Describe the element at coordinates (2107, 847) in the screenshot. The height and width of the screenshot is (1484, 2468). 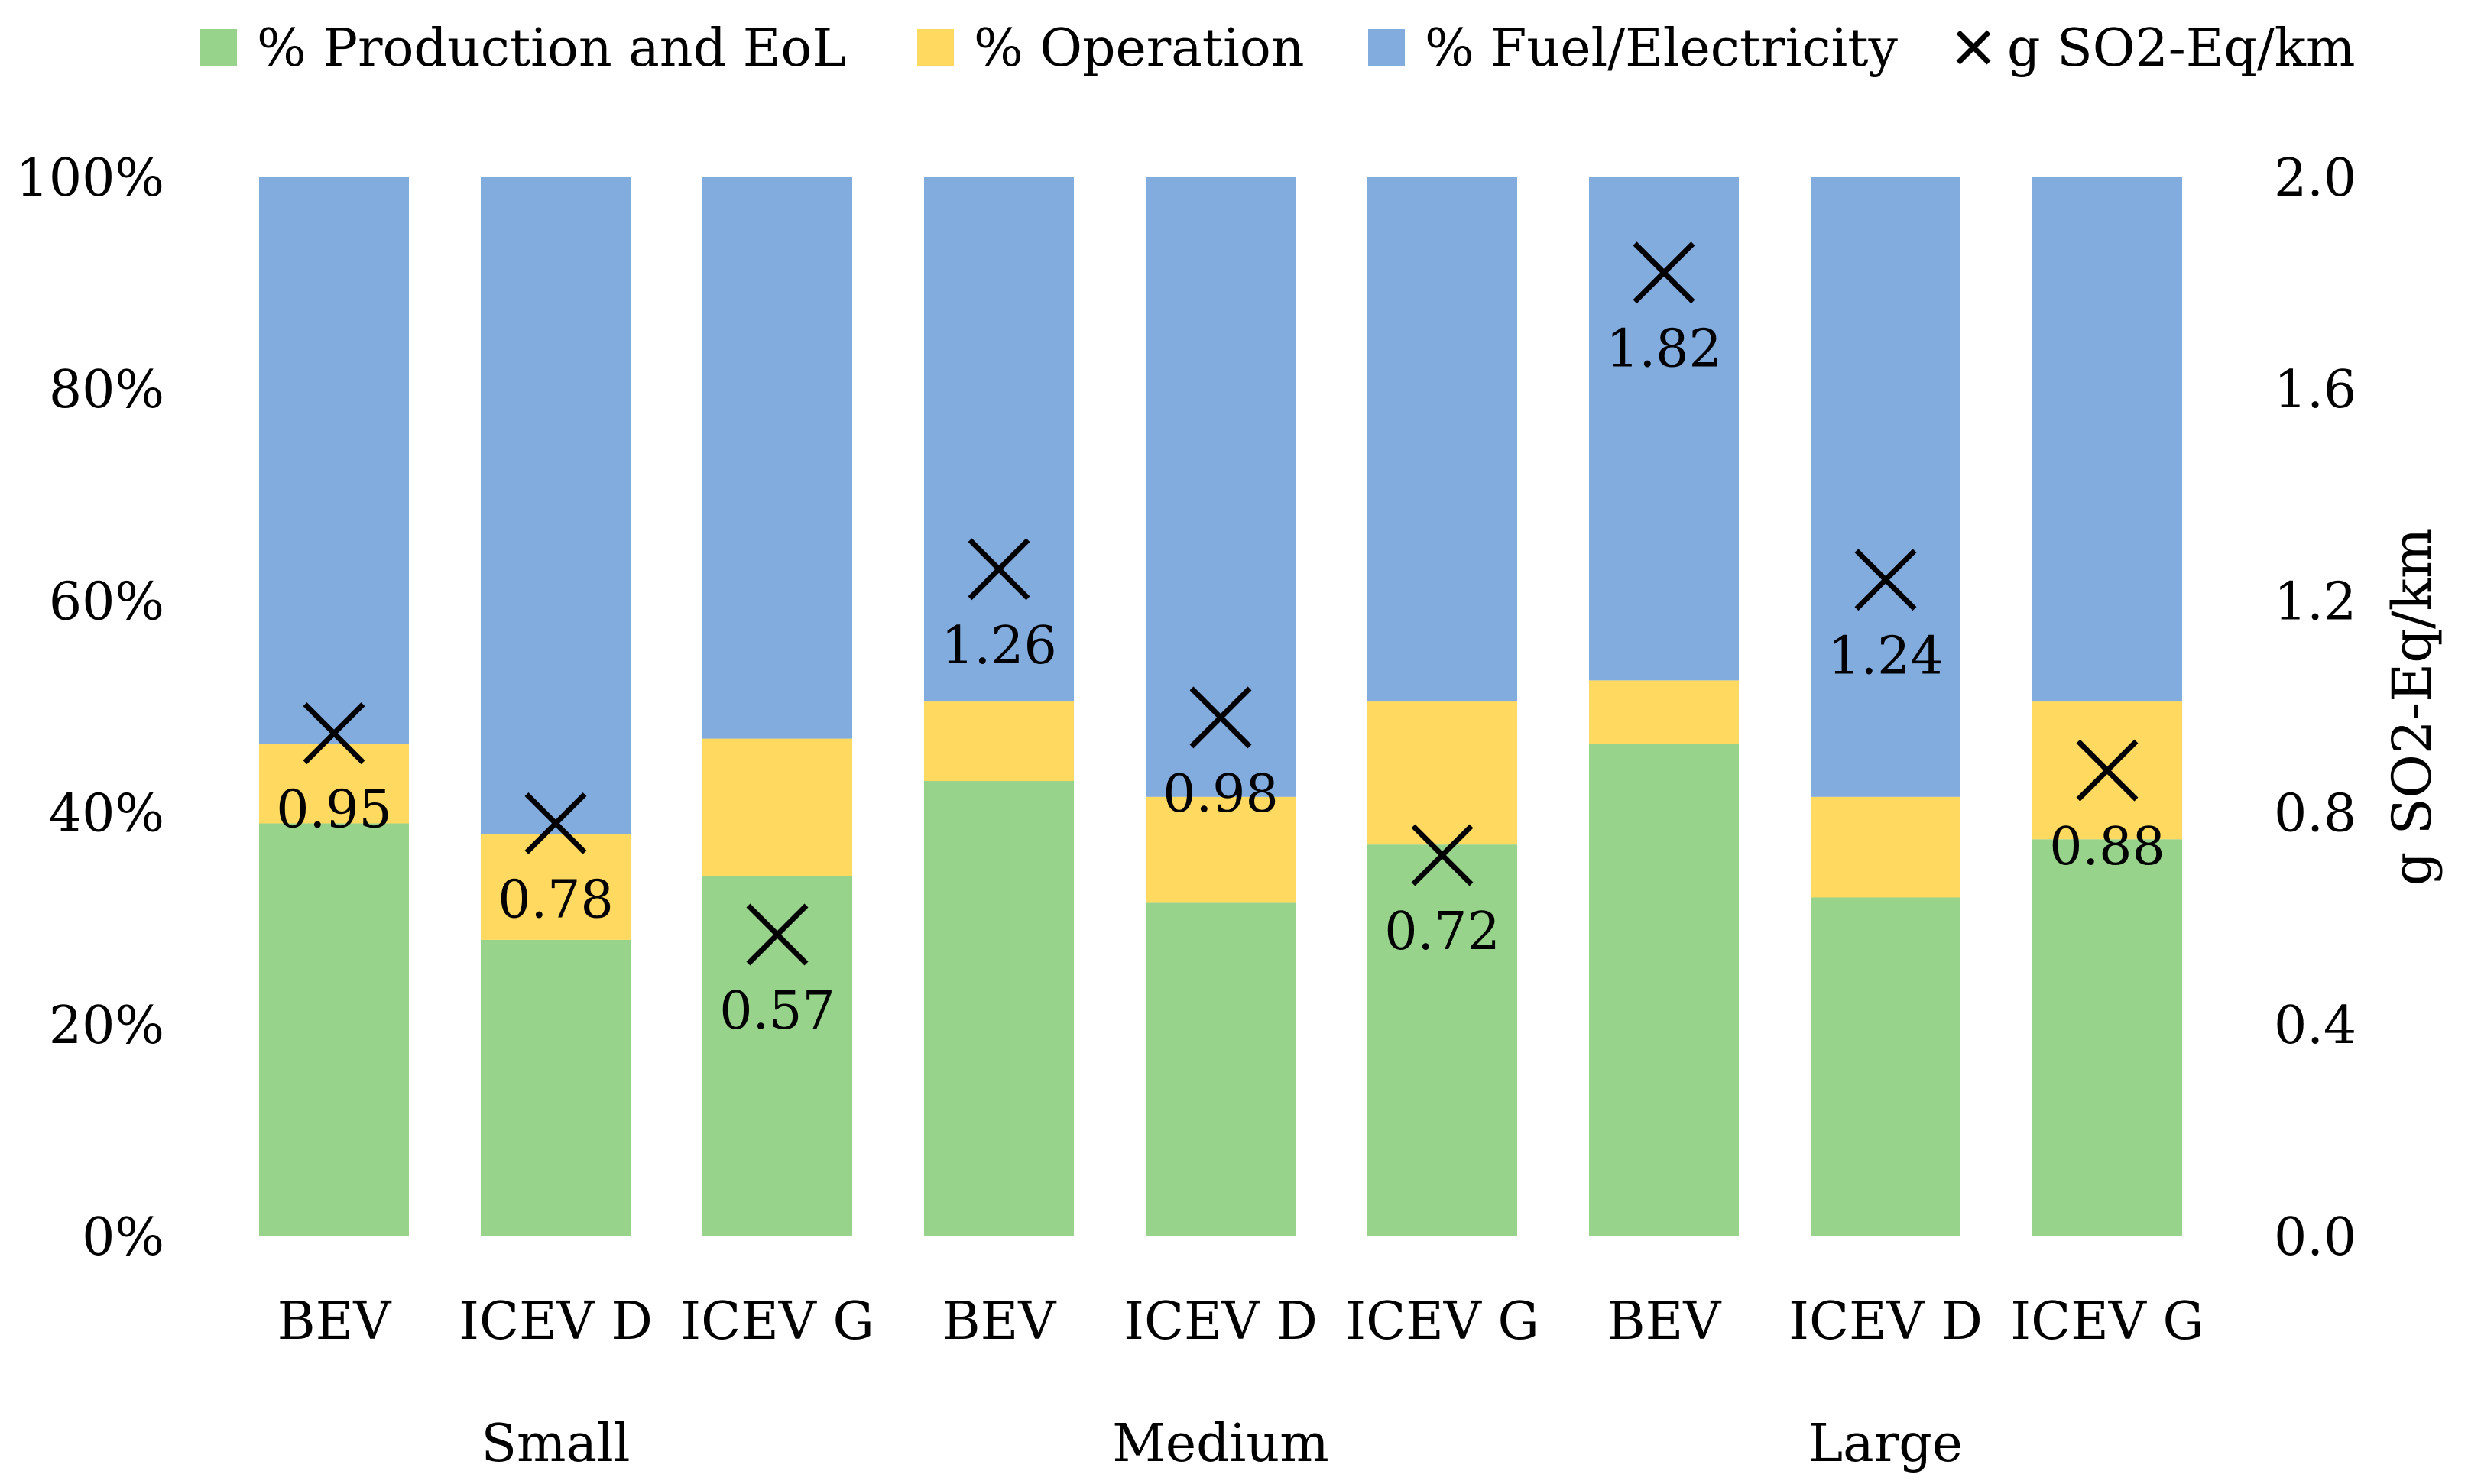
I see `data-label-9: 0.88` at that location.